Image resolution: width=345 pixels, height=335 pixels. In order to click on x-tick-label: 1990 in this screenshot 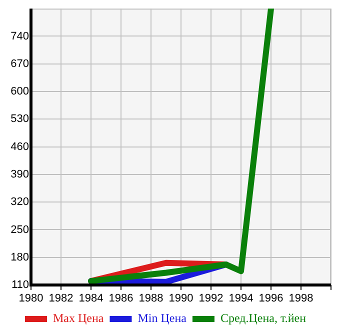, I will do `click(181, 298)`.